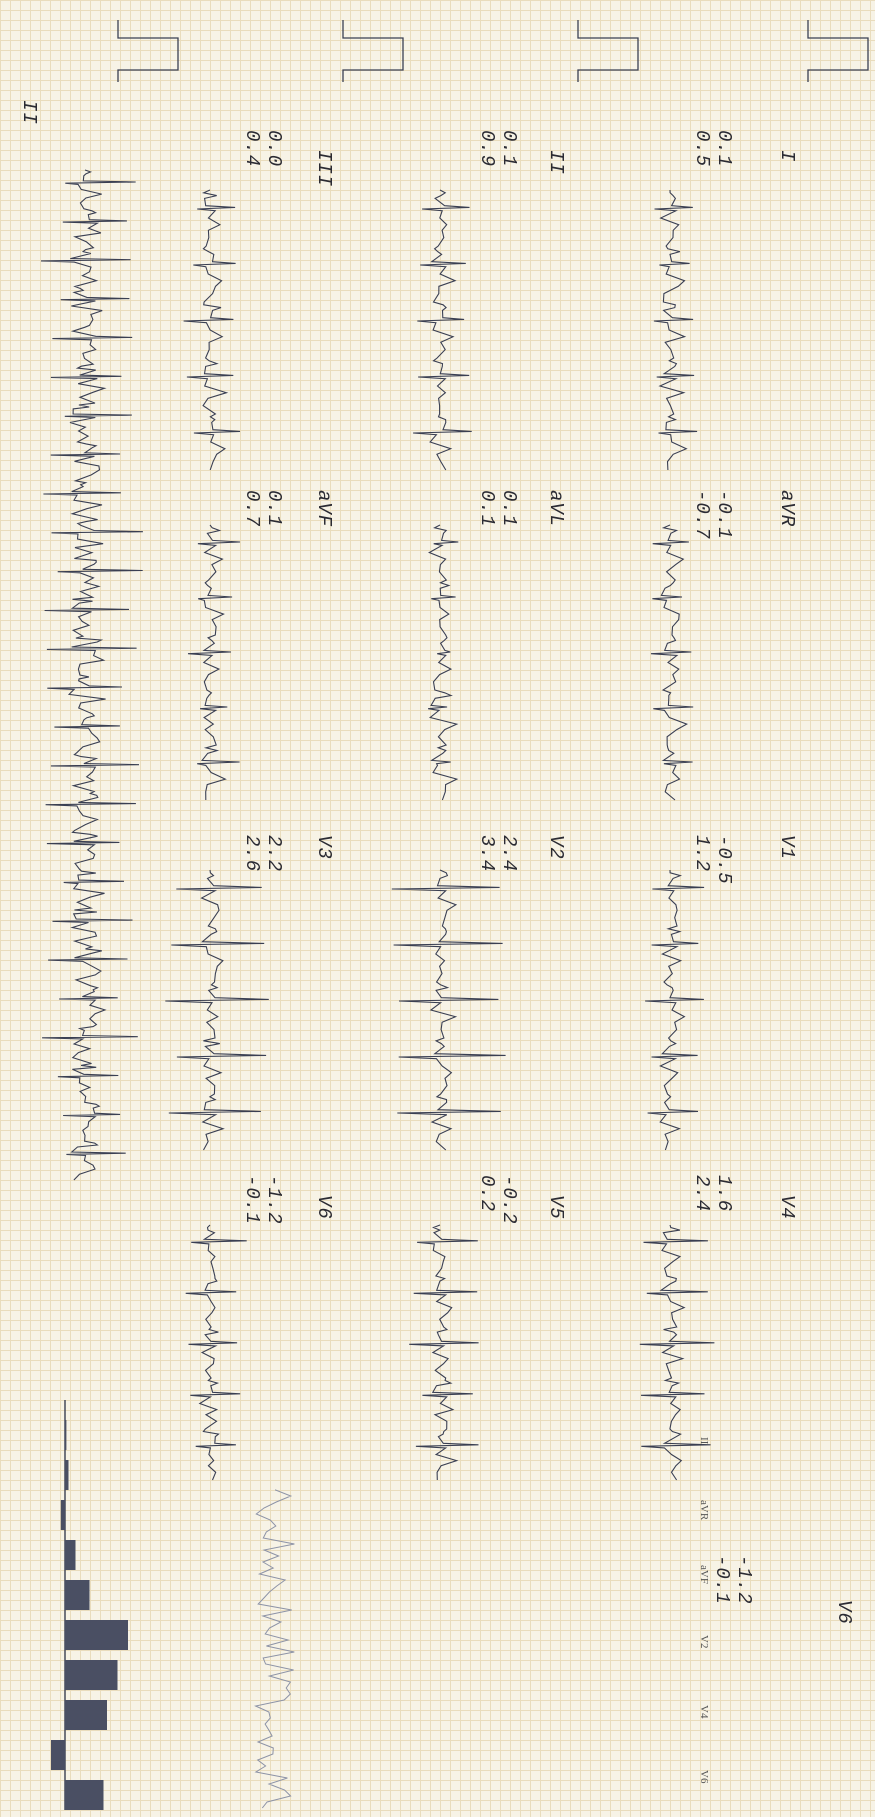 The height and width of the screenshot is (1817, 875). I want to click on trace-avr, so click(672, 662).